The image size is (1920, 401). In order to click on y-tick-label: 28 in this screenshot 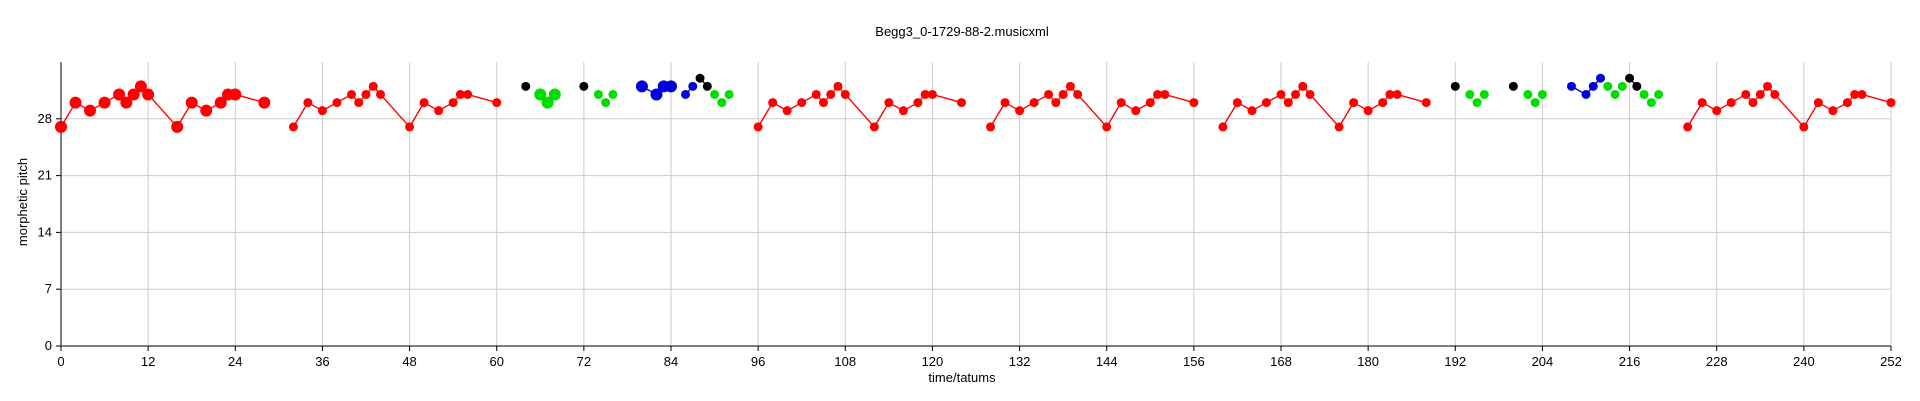, I will do `click(45, 118)`.